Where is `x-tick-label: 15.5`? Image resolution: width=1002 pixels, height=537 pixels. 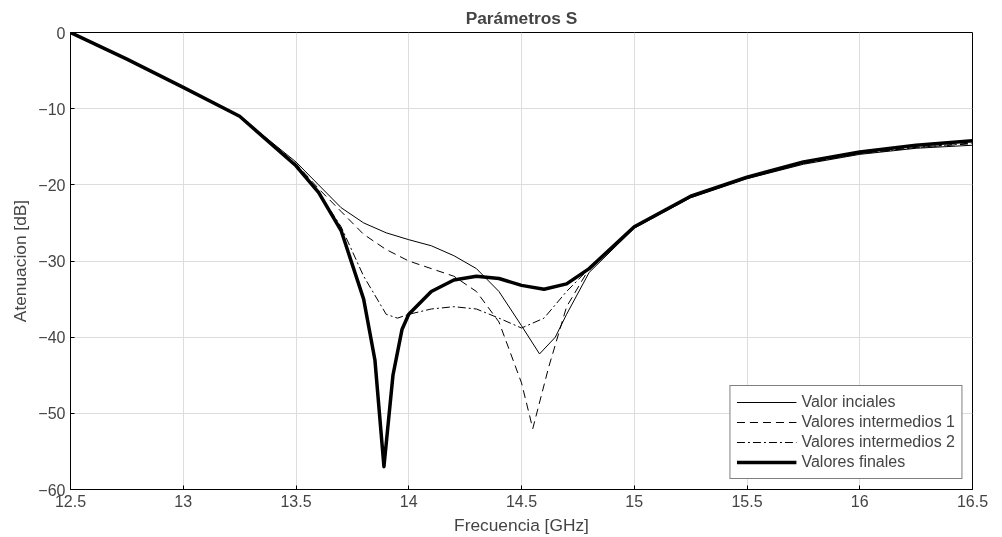
x-tick-label: 15.5 is located at coordinates (747, 501).